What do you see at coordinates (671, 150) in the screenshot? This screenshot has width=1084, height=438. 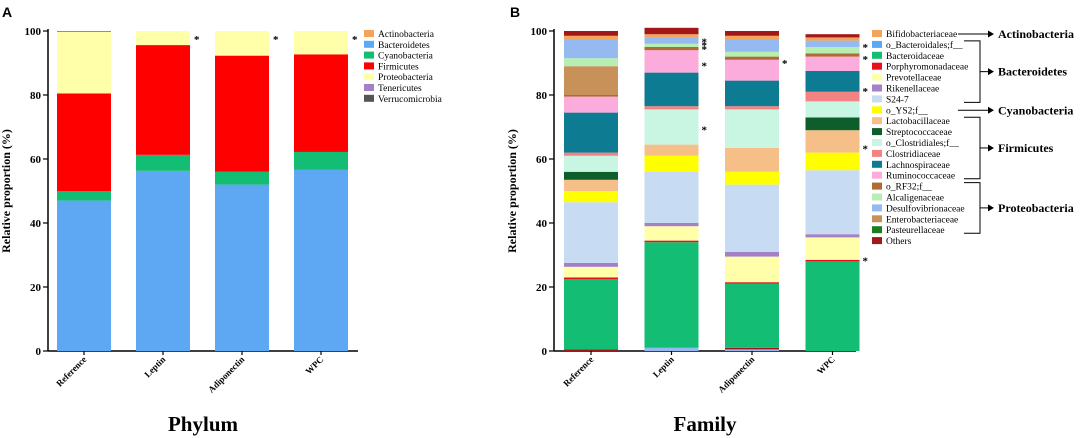 I see `b-bar-leptin-lactobacillaceae` at bounding box center [671, 150].